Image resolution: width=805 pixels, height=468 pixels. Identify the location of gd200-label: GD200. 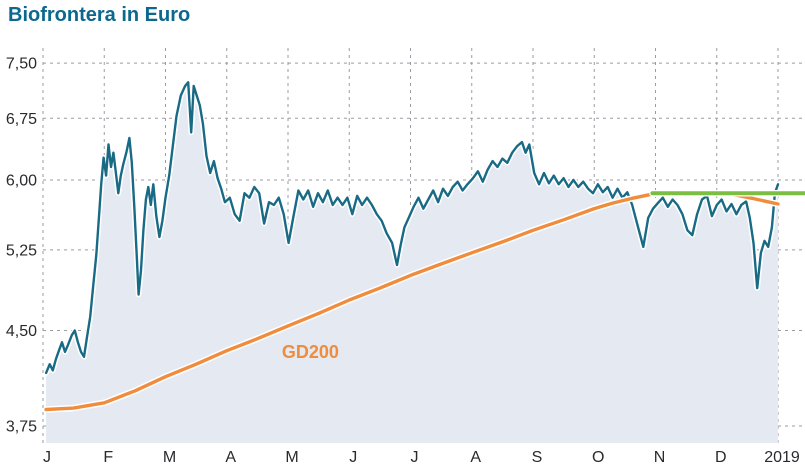
(310, 352).